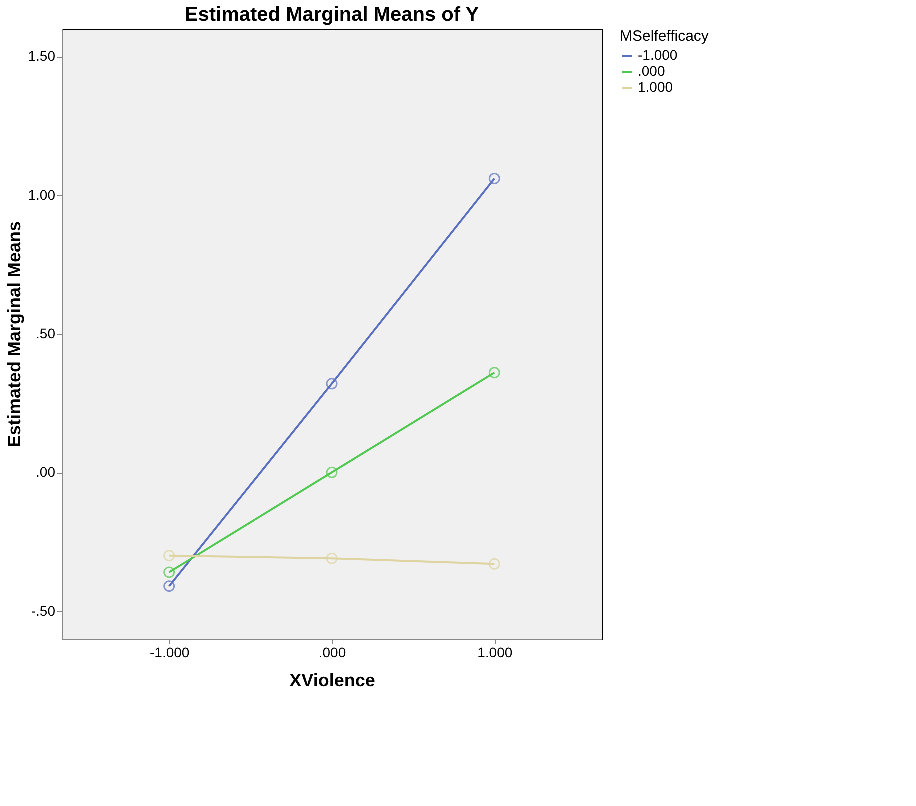  What do you see at coordinates (42, 56) in the screenshot?
I see `y-tick-label: 1.50` at bounding box center [42, 56].